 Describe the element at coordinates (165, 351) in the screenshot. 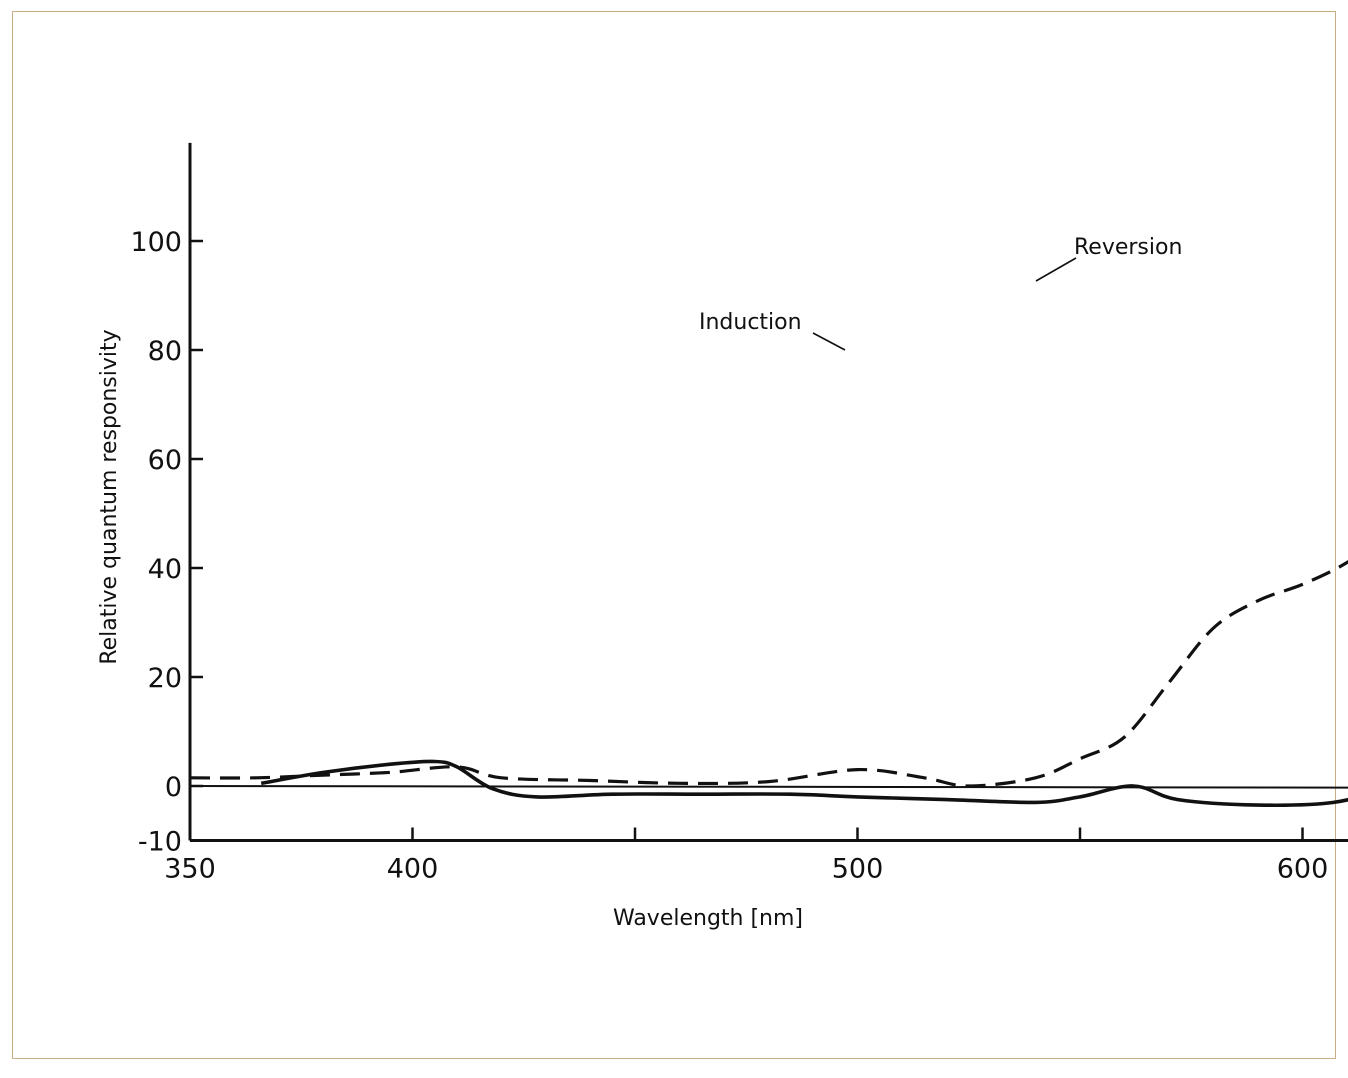

I see `y-tick-label: 80` at that location.